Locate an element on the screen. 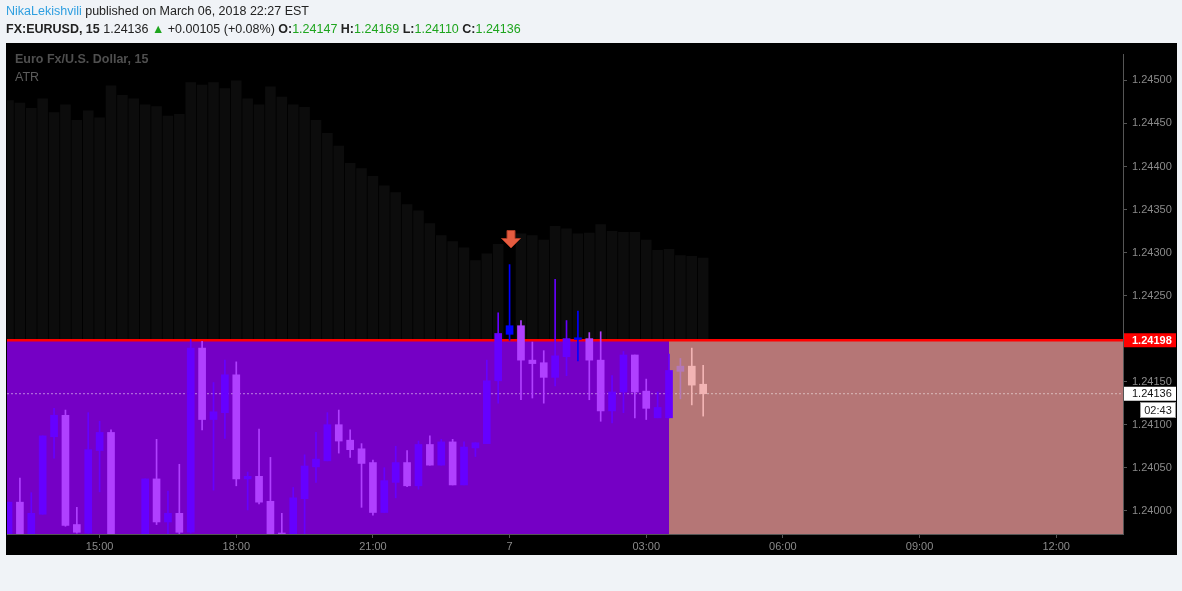  x-tick-label: 06:00 is located at coordinates (783, 545).